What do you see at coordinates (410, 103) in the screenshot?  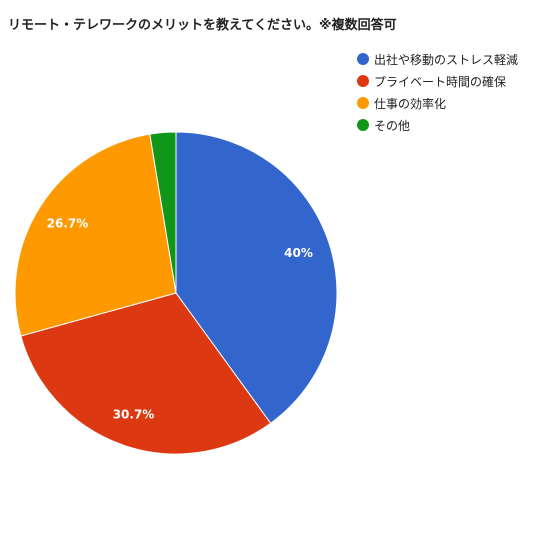 I see `legend-label: 仕事の効率化` at bounding box center [410, 103].